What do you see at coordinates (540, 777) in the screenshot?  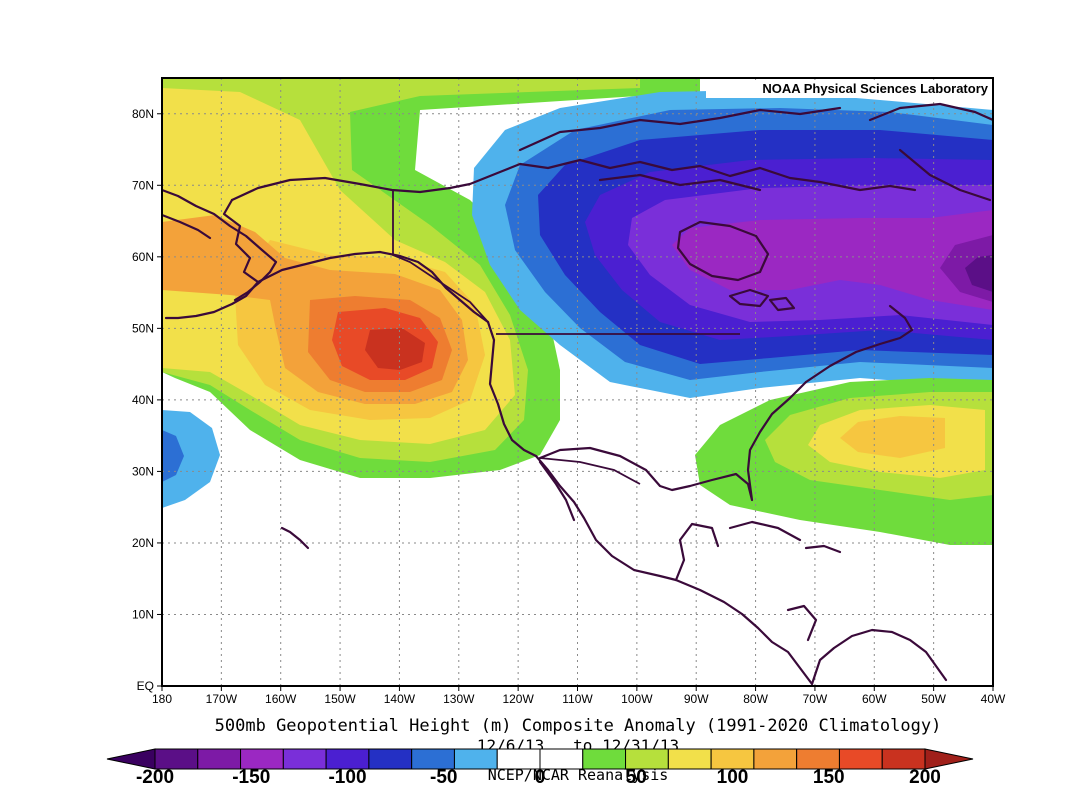 I see `colorbar-label: 0` at bounding box center [540, 777].